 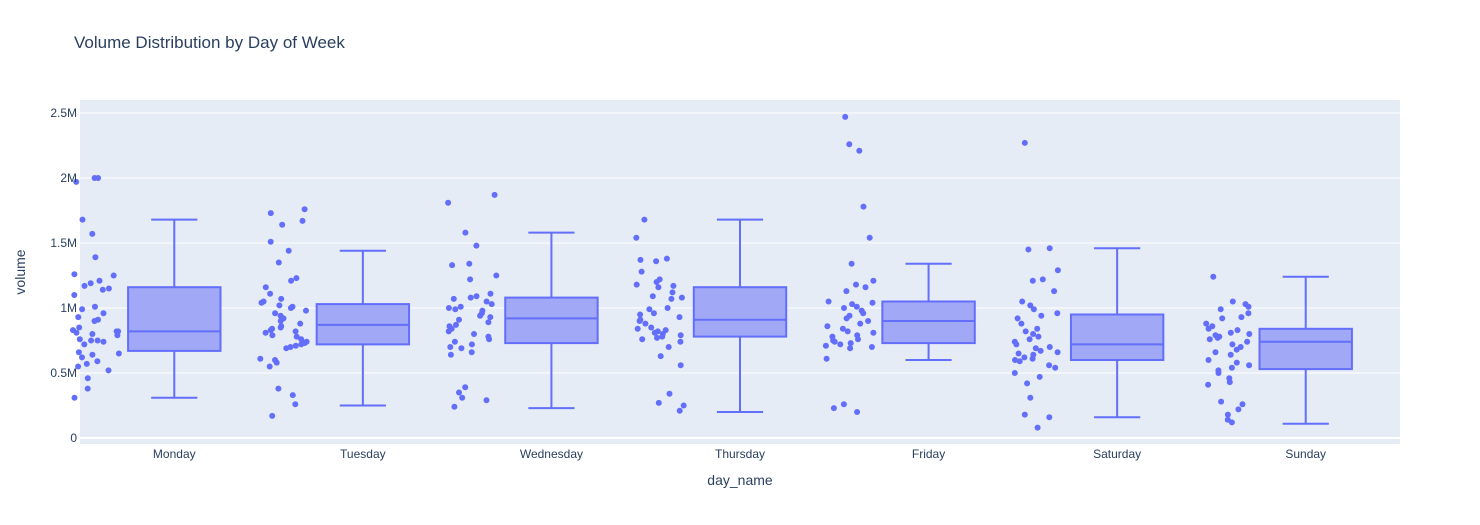 I want to click on box-saturday, so click(x=1117, y=333).